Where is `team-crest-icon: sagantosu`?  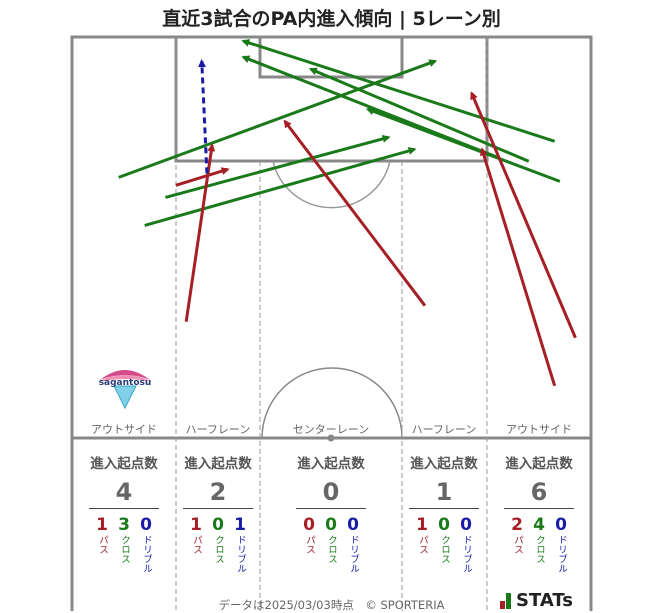
team-crest-icon: sagantosu is located at coordinates (125, 390).